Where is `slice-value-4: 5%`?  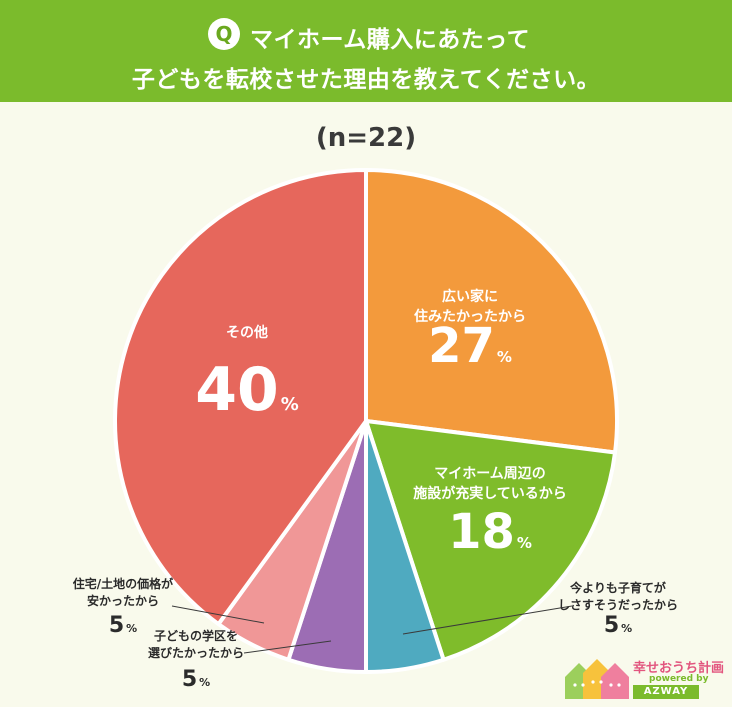
slice-value-4: 5% is located at coordinates (196, 679).